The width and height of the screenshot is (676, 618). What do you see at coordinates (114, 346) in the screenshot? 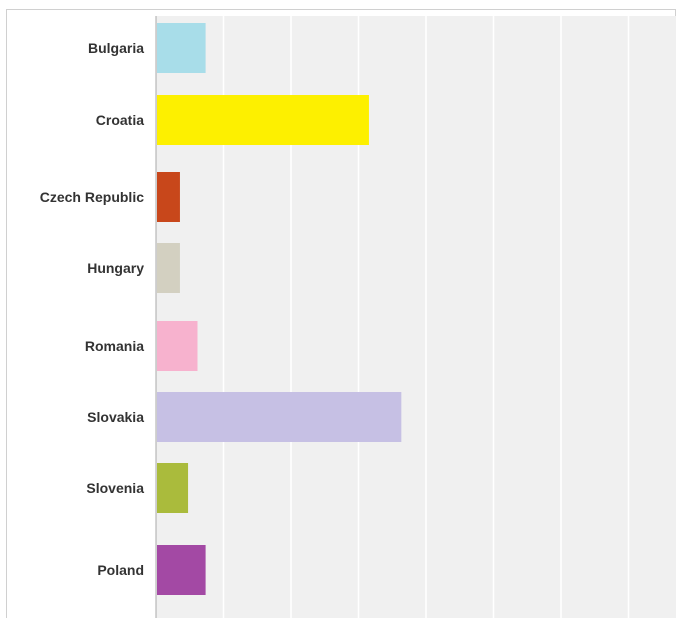
I see `category-label: Romania` at bounding box center [114, 346].